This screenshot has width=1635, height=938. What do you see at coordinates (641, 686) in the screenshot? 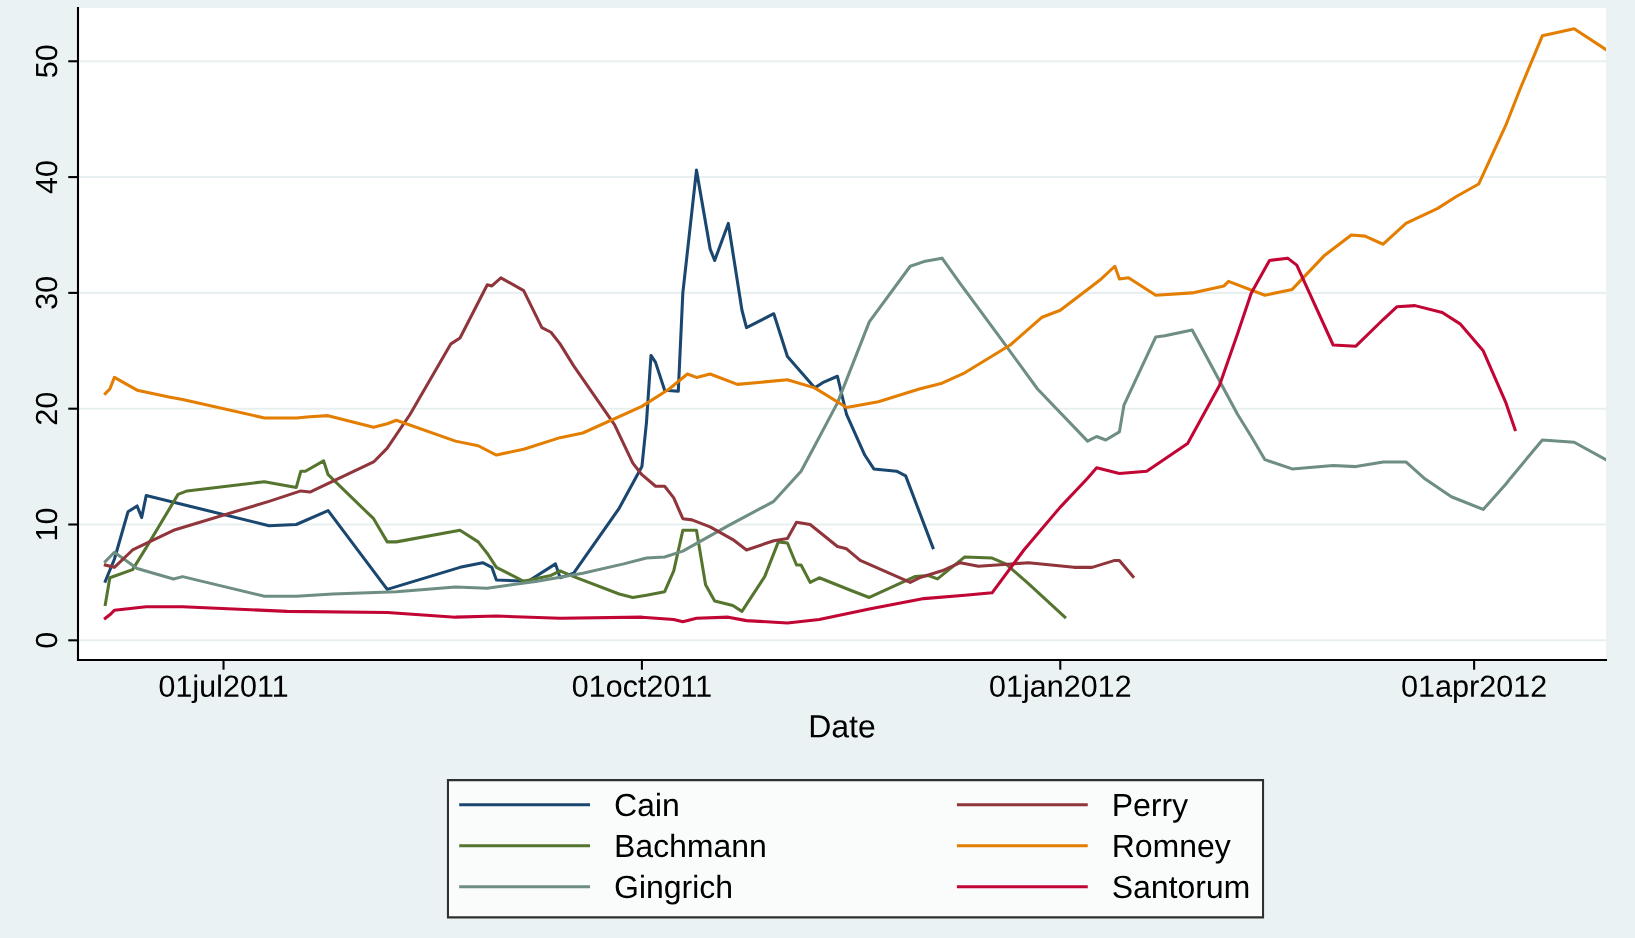
I see `x-tick-label: 01oct2011` at bounding box center [641, 686].